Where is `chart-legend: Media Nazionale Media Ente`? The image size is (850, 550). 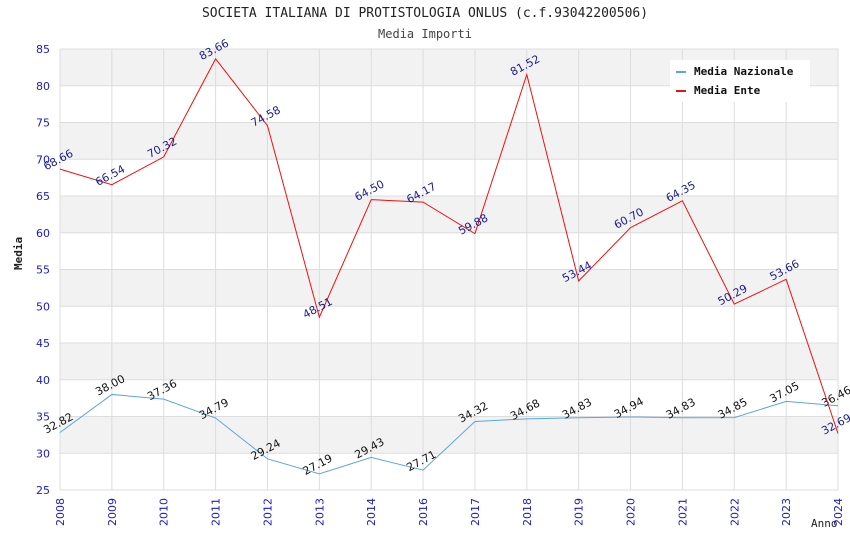
chart-legend: Media Nazionale Media Ente is located at coordinates (740, 81).